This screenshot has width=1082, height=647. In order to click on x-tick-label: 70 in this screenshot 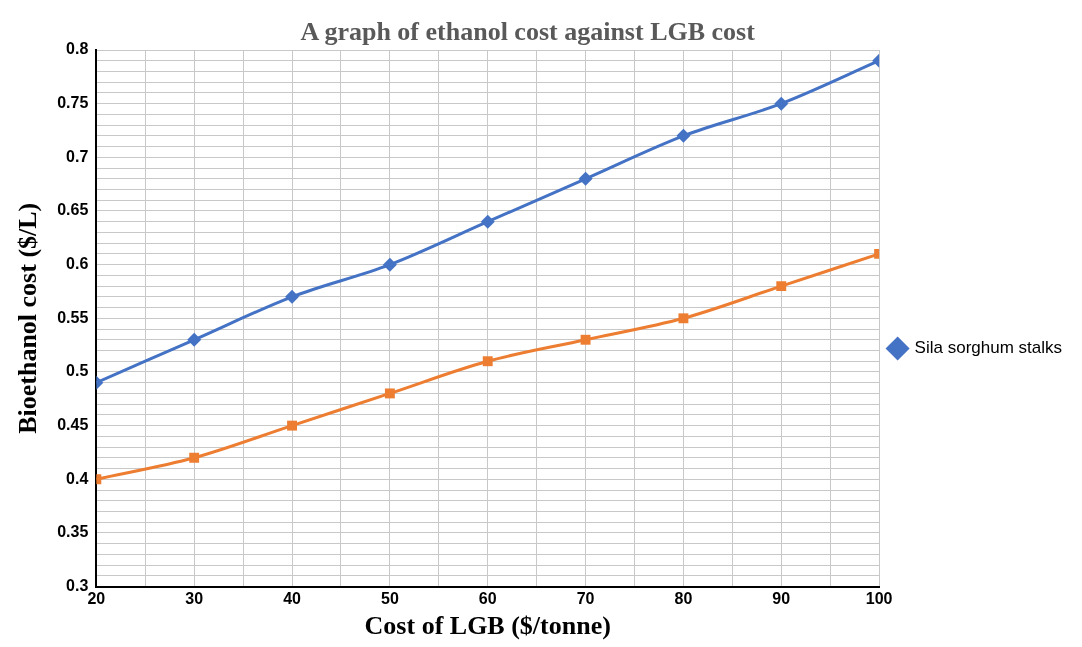, I will do `click(585, 598)`.